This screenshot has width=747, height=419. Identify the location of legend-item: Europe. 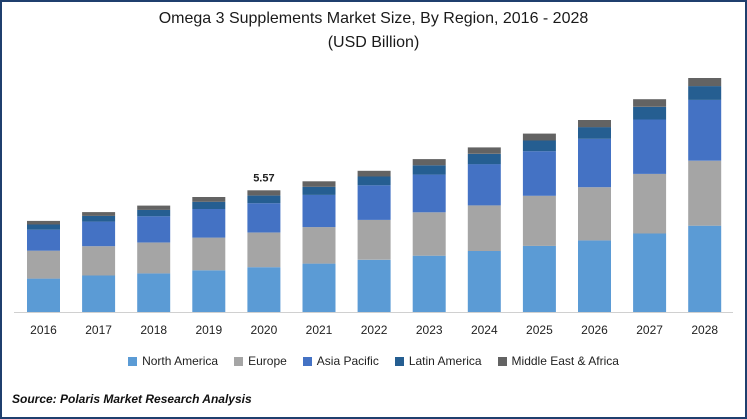
(260, 361).